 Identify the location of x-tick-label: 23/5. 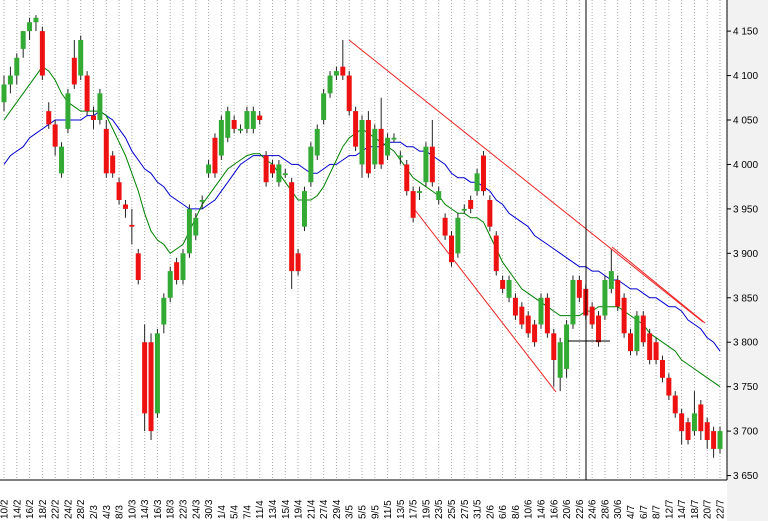
(439, 509).